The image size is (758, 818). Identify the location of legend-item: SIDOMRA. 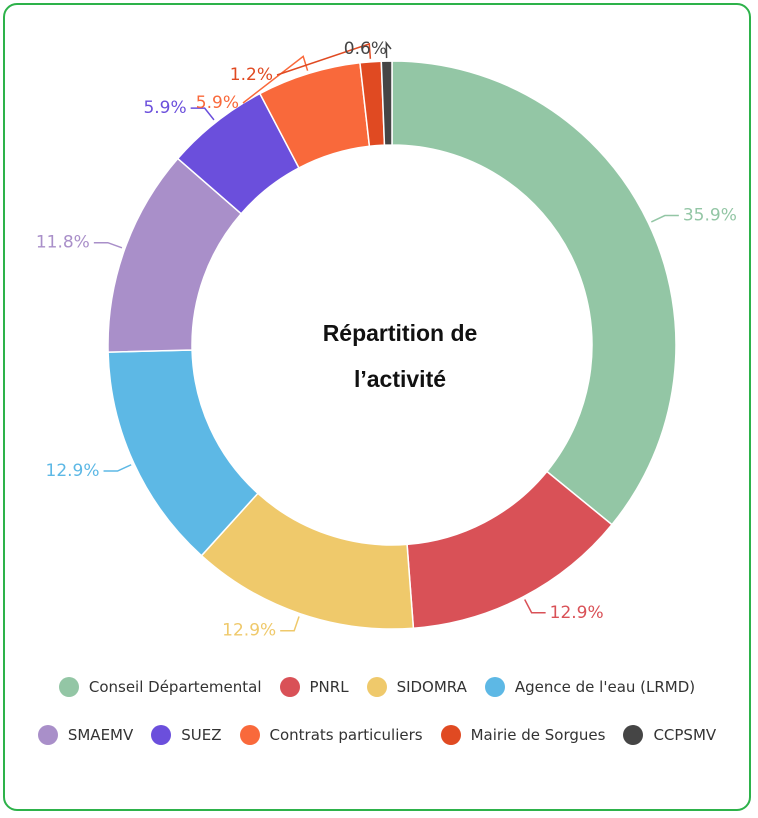
(416, 687).